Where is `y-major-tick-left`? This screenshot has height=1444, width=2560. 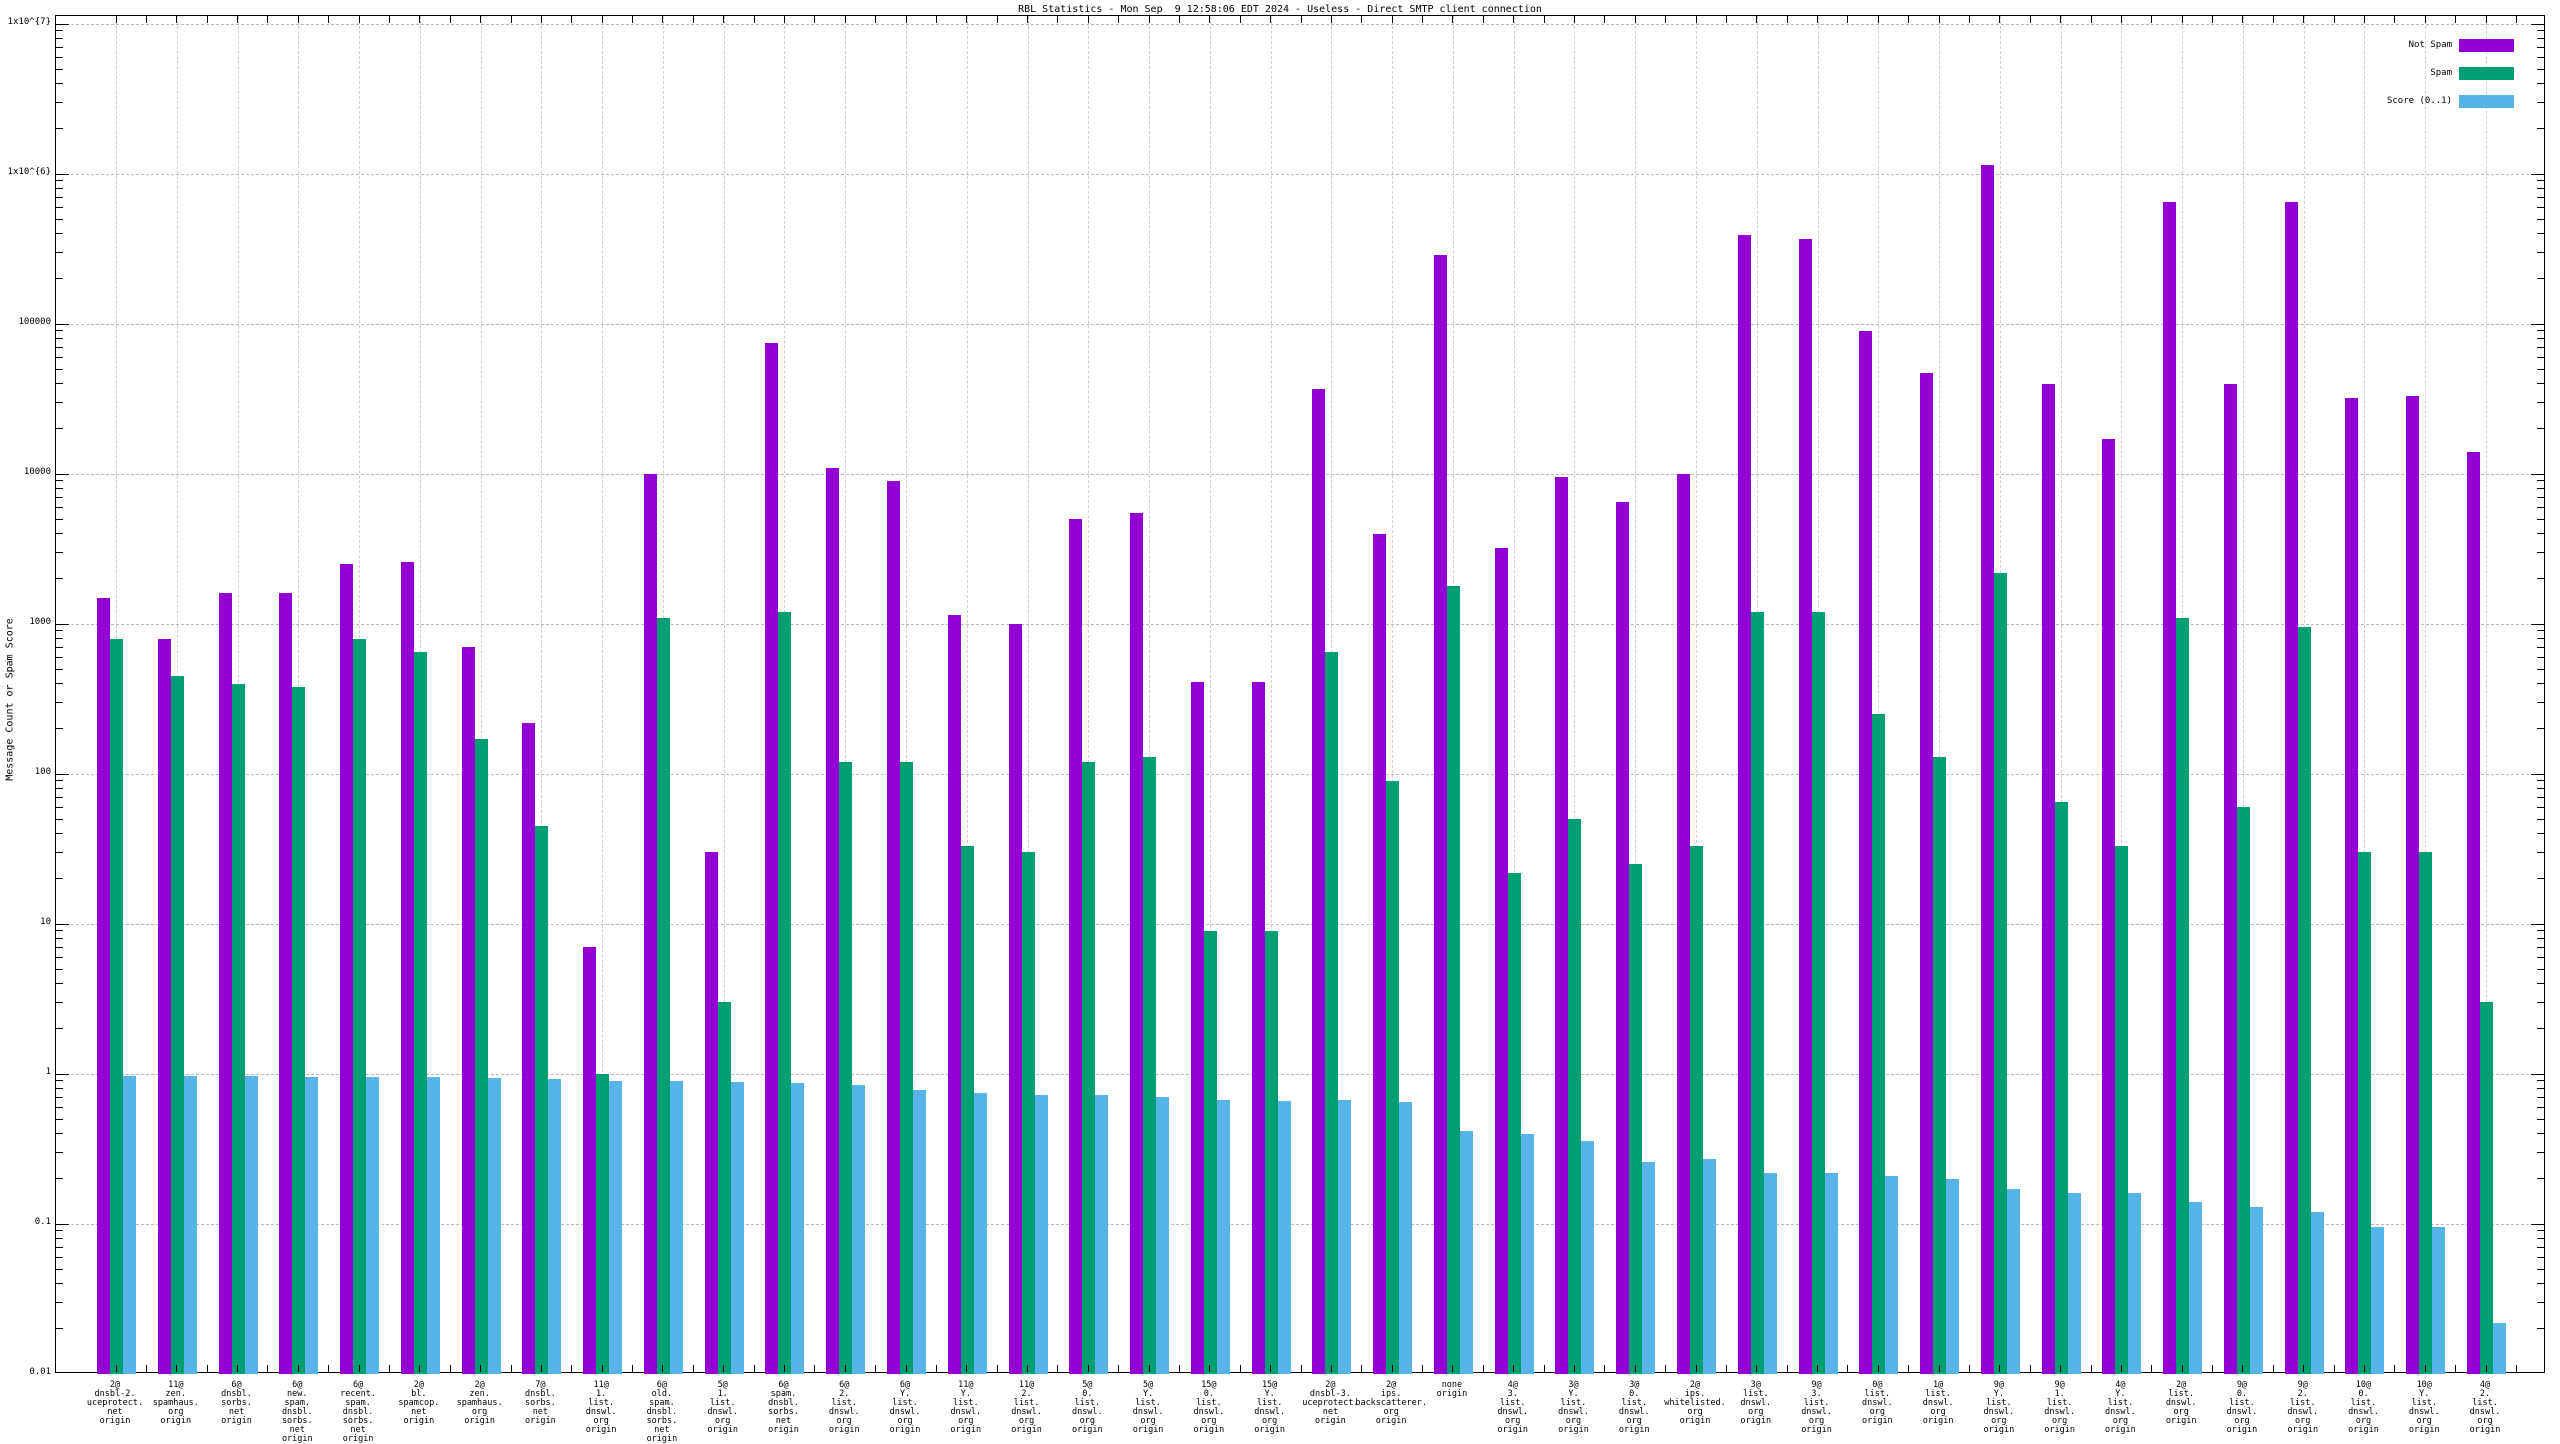 y-major-tick-left is located at coordinates (62, 24).